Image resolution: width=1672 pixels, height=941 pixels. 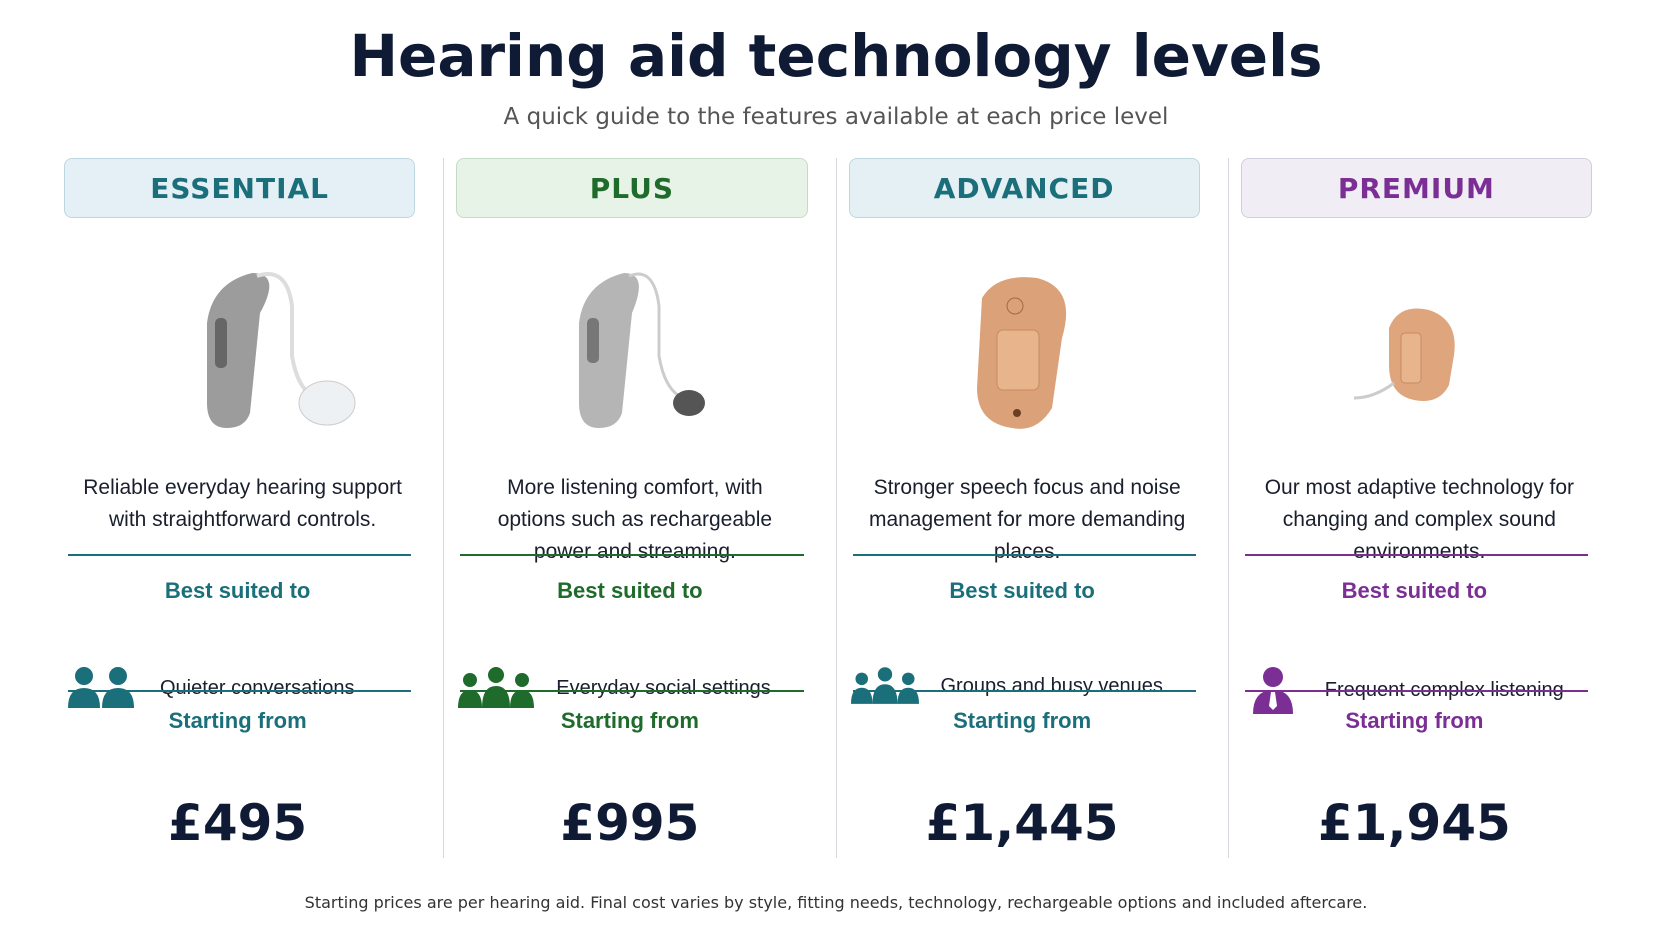 What do you see at coordinates (663, 687) in the screenshot?
I see `suited-to: Everyday social settings` at bounding box center [663, 687].